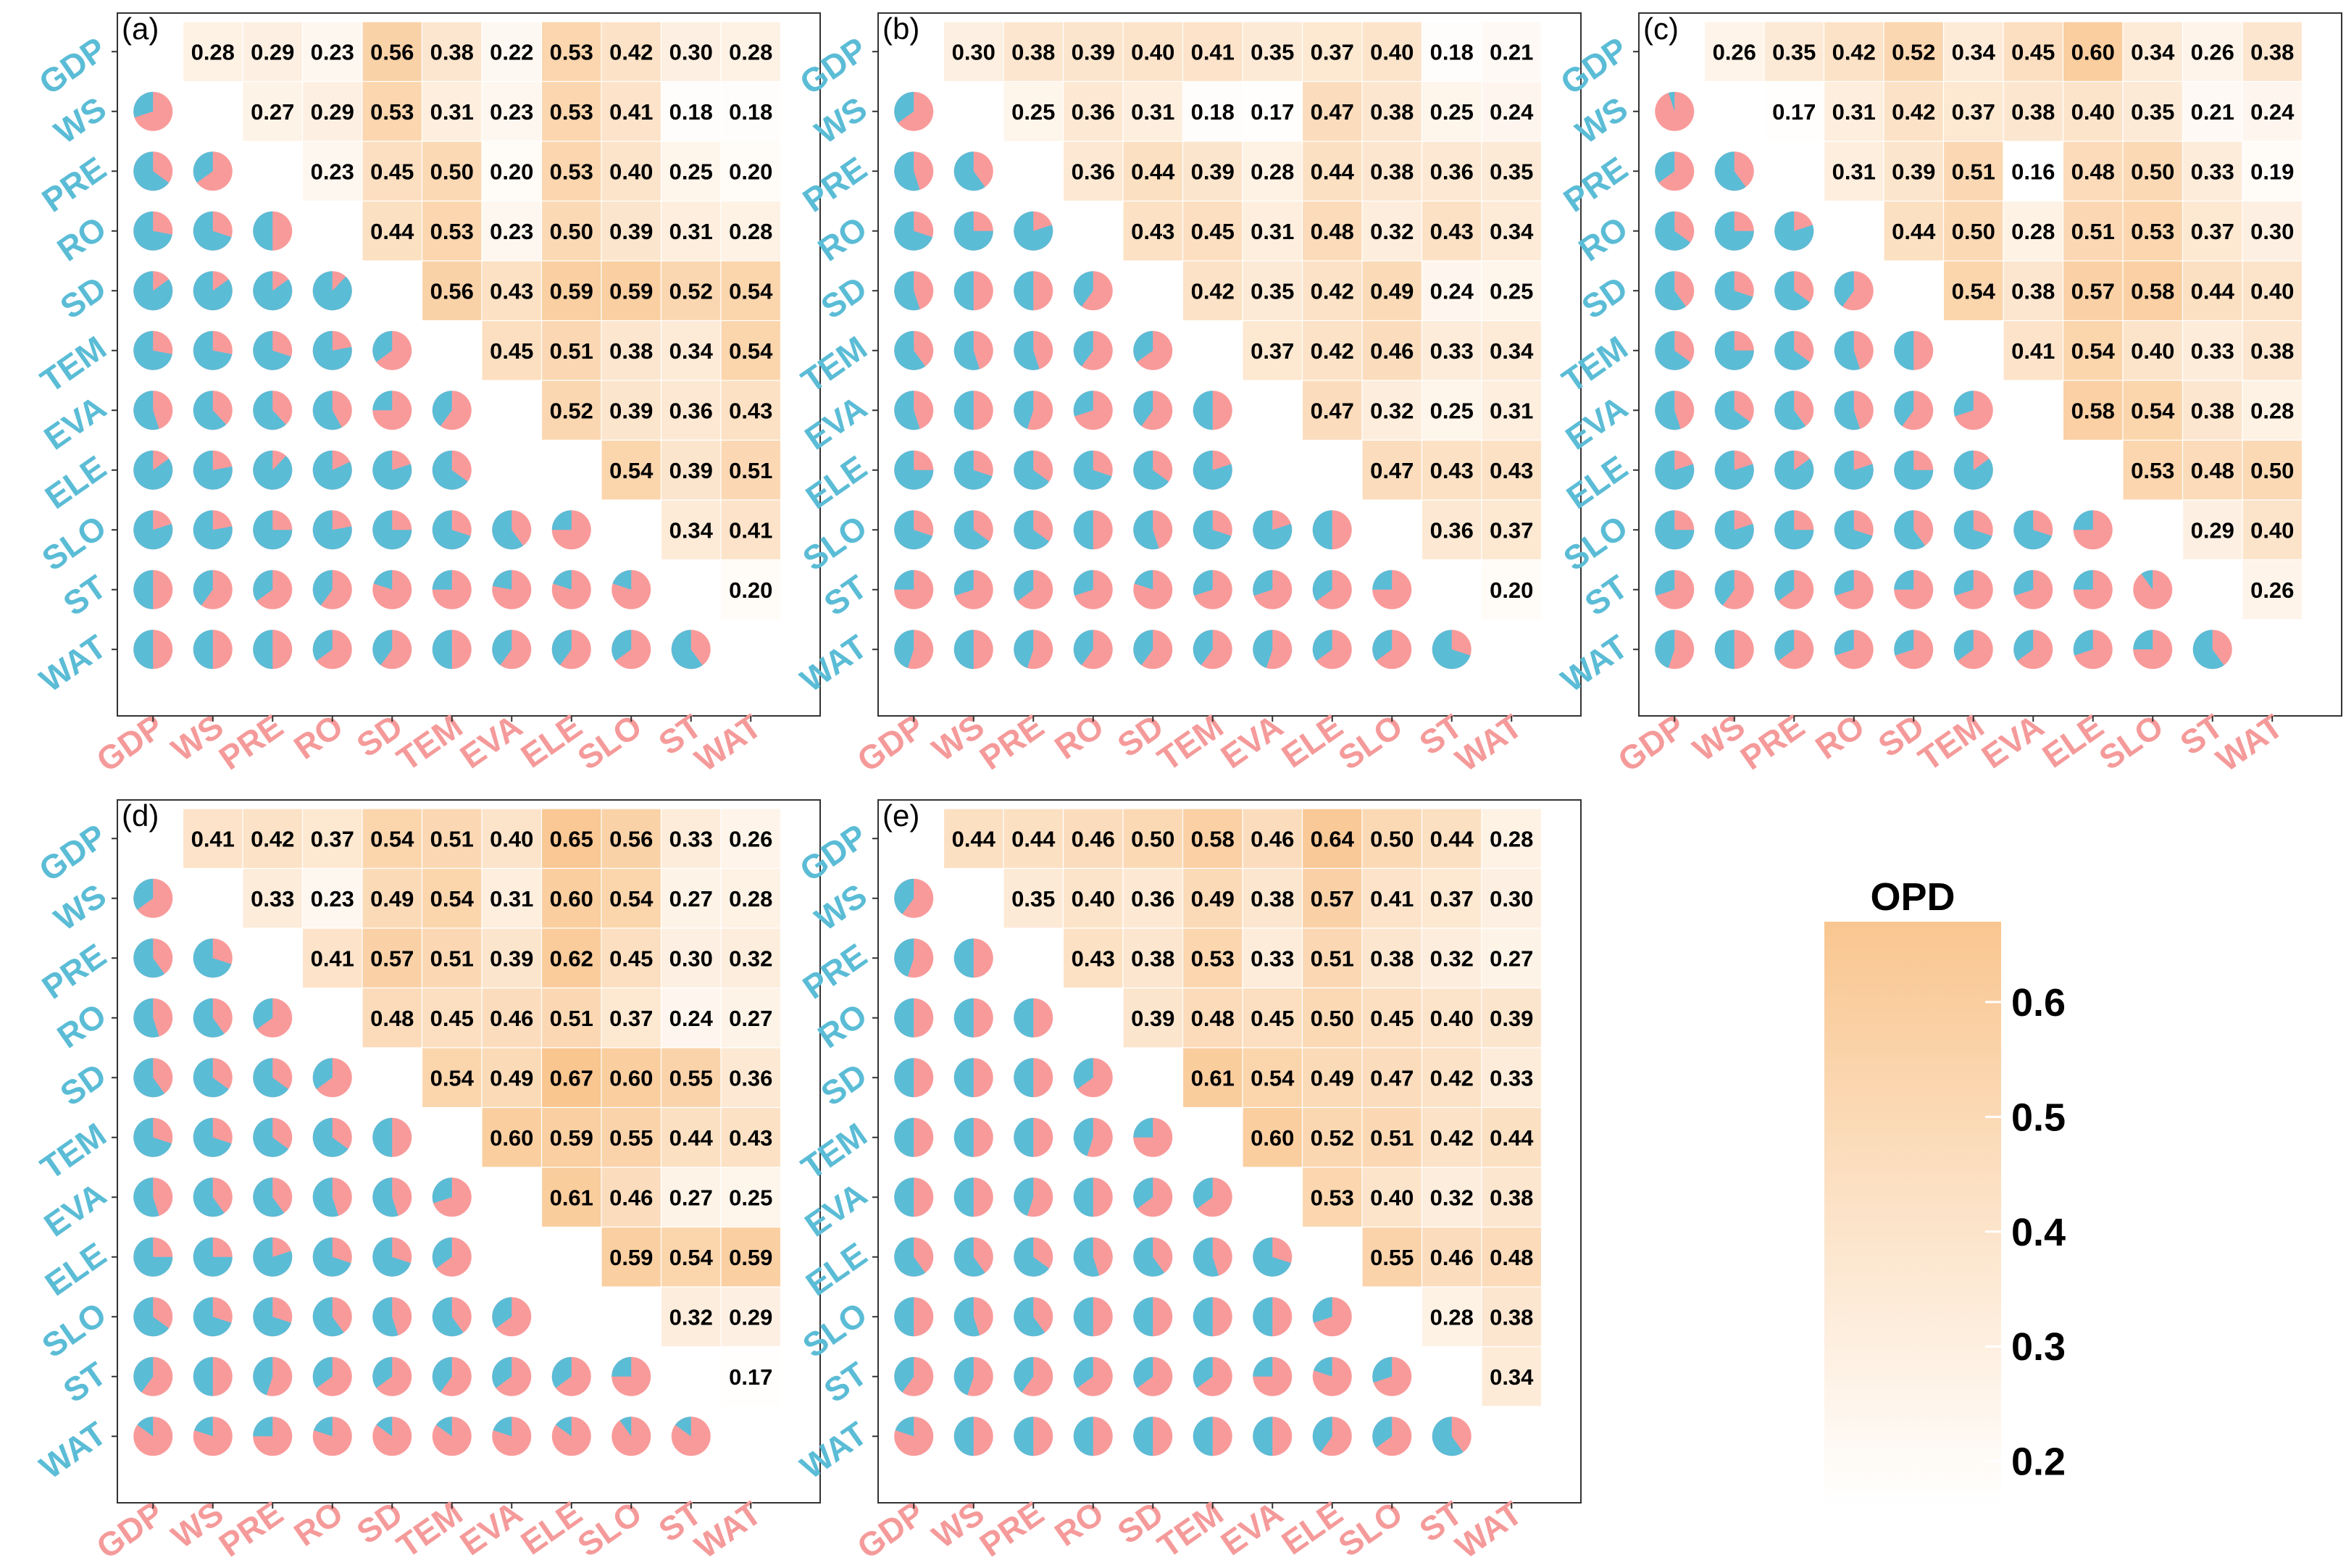  Describe the element at coordinates (83, 1084) in the screenshot. I see `row-axis-label: SD` at that location.